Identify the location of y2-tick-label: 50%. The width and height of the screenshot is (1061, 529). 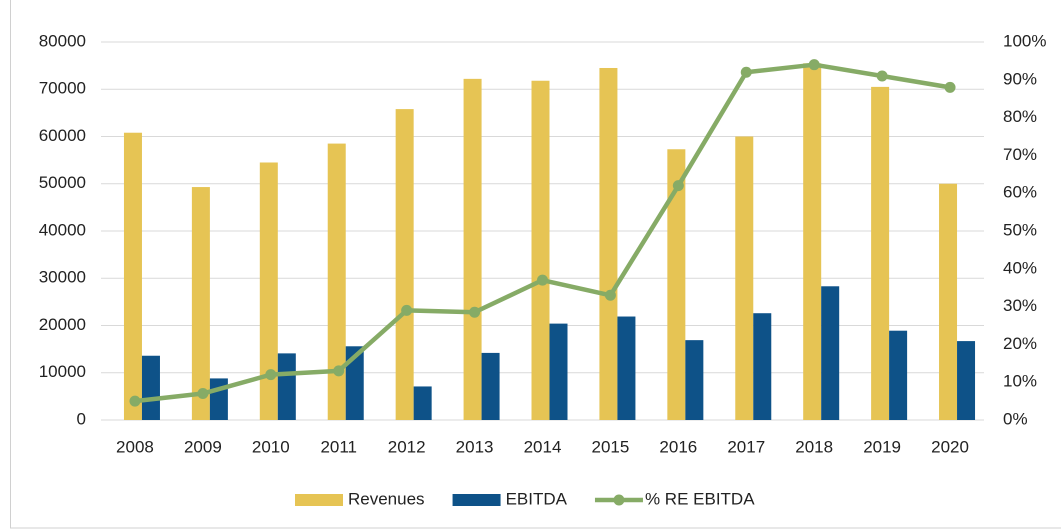
(1020, 229).